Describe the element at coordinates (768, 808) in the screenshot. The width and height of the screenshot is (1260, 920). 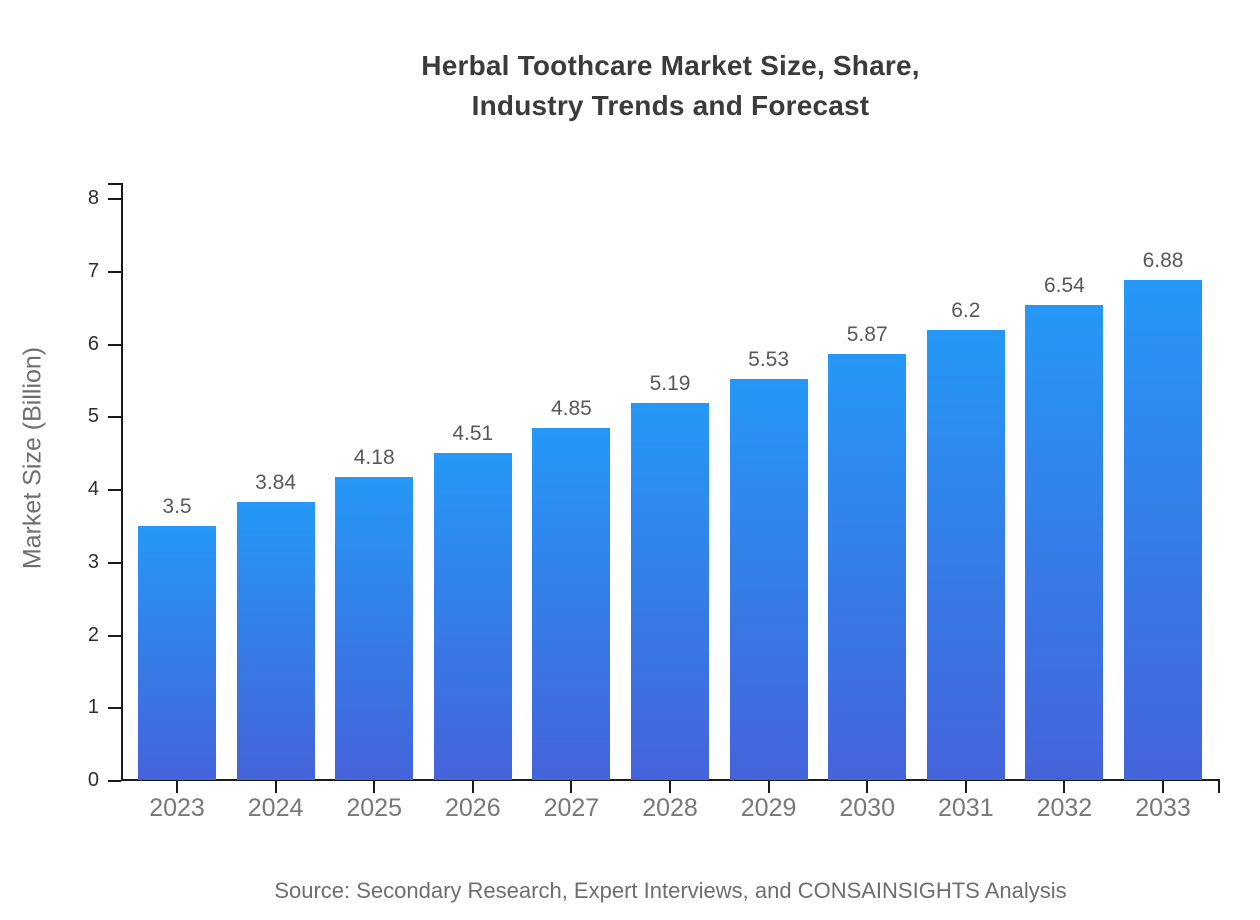
I see `x-tick-label: 2029` at that location.